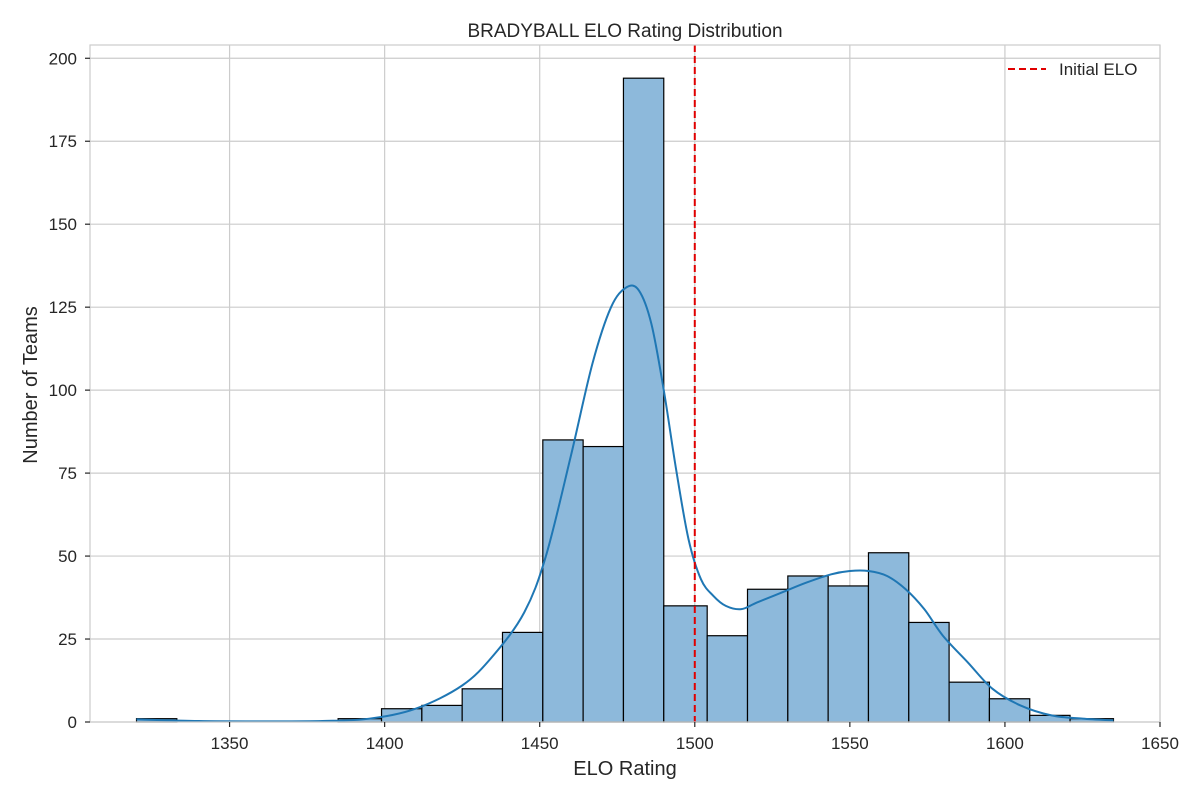  What do you see at coordinates (63, 390) in the screenshot?
I see `y-tick-label: 100` at bounding box center [63, 390].